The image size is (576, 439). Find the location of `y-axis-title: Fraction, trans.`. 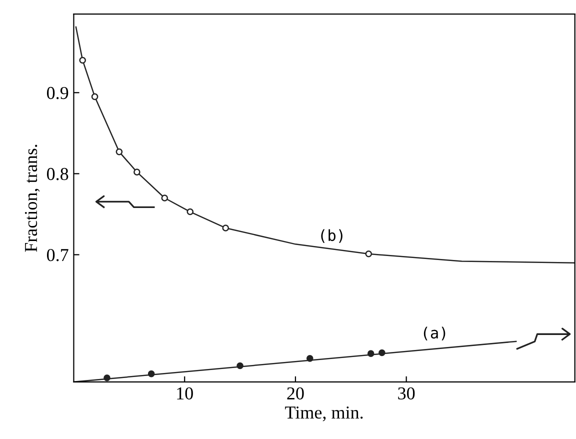

y-axis-title: Fraction, trans. is located at coordinates (32, 198).